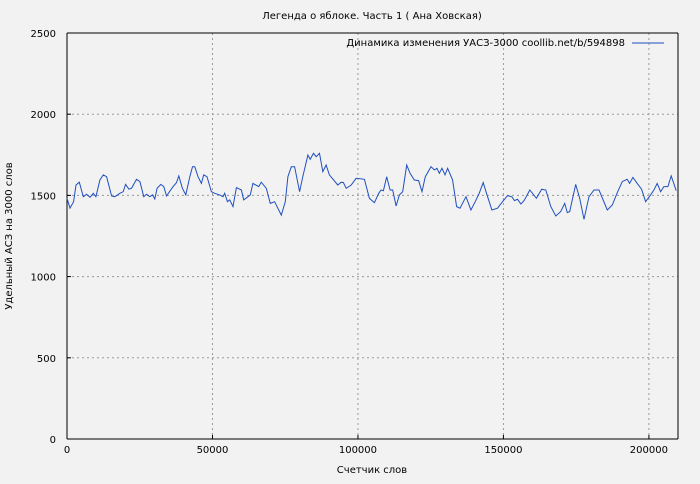  I want to click on x-axis-label: Счетчик слов, so click(372, 470).